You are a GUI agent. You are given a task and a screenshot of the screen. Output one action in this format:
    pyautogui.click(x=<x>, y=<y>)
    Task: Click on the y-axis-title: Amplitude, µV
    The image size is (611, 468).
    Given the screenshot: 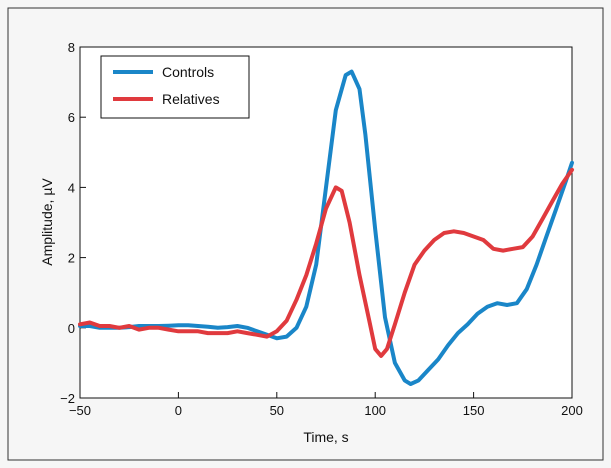 What is the action you would take?
    pyautogui.click(x=47, y=222)
    